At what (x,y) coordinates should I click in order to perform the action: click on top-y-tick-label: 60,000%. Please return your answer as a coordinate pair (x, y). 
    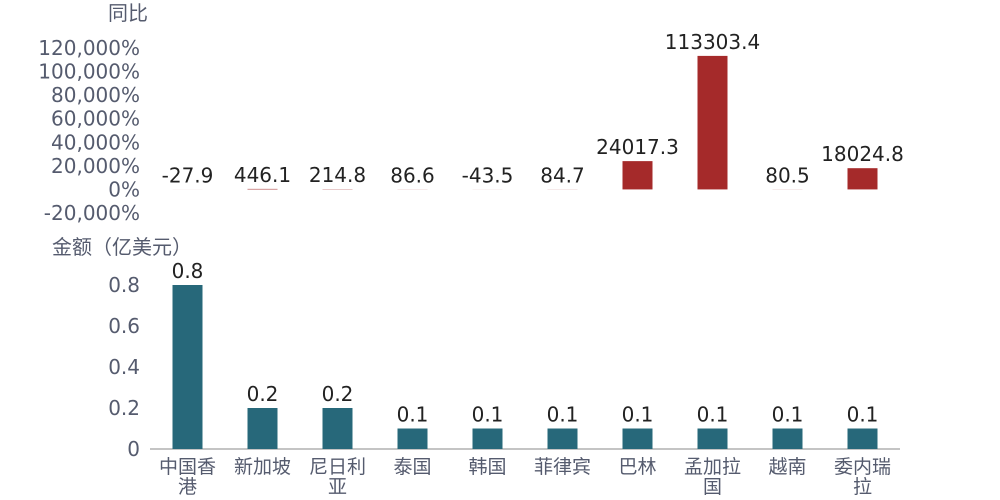
    Looking at the image, I should click on (95, 119).